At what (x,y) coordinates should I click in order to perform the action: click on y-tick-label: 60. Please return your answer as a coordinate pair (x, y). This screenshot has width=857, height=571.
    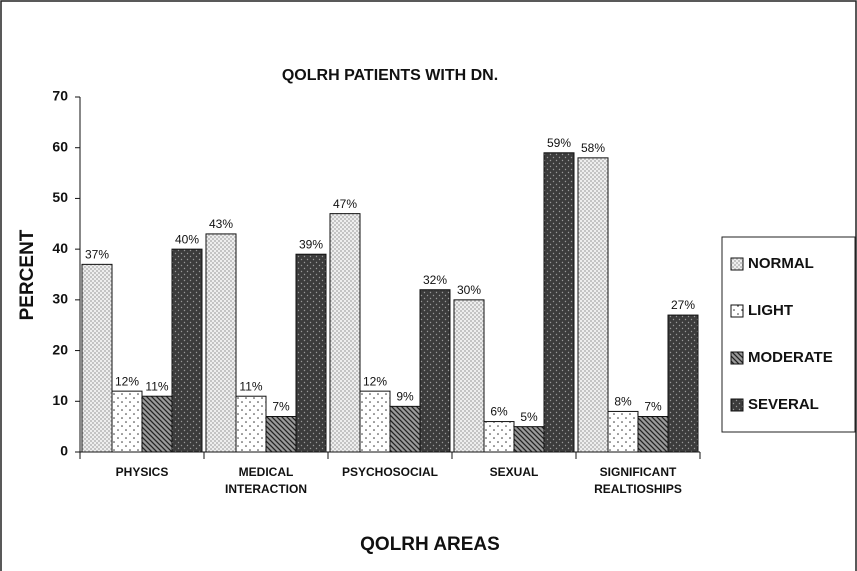
    Looking at the image, I should click on (60, 146).